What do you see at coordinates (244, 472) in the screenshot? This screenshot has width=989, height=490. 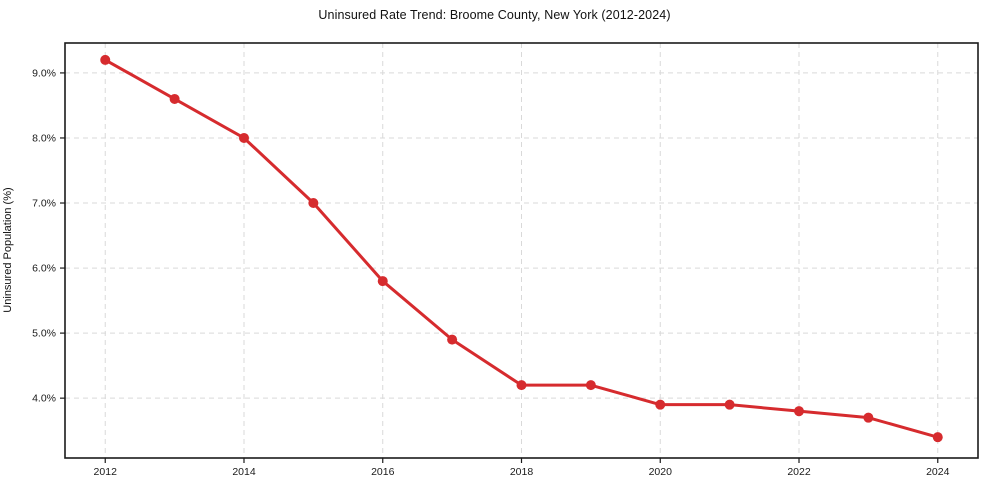 I see `x-tick-label: 2014` at bounding box center [244, 472].